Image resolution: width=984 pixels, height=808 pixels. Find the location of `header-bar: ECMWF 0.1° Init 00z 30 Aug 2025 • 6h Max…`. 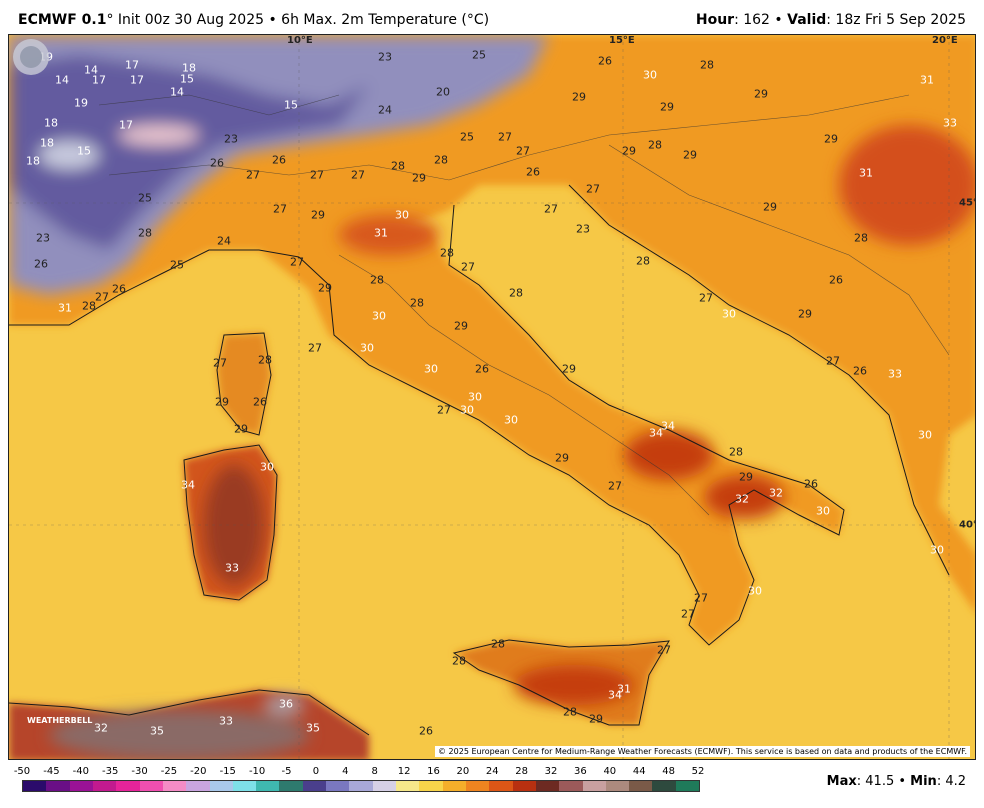

header-bar: ECMWF 0.1° Init 00z 30 Aug 2025 • 6h Max… is located at coordinates (492, 17).